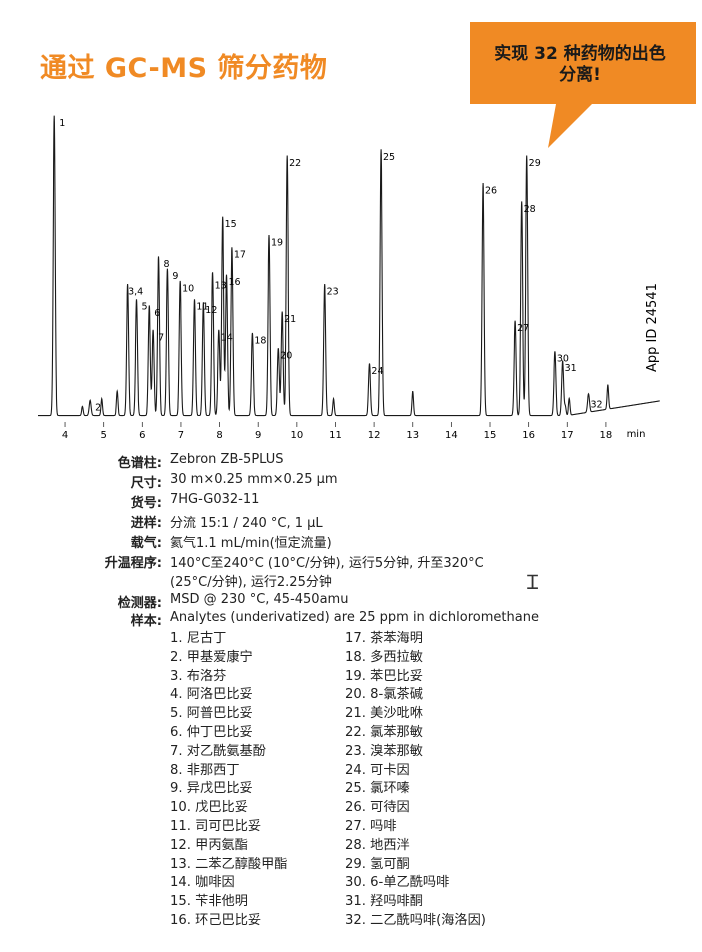  Describe the element at coordinates (377, 808) in the screenshot. I see `list-item: 26. 可待因` at that location.